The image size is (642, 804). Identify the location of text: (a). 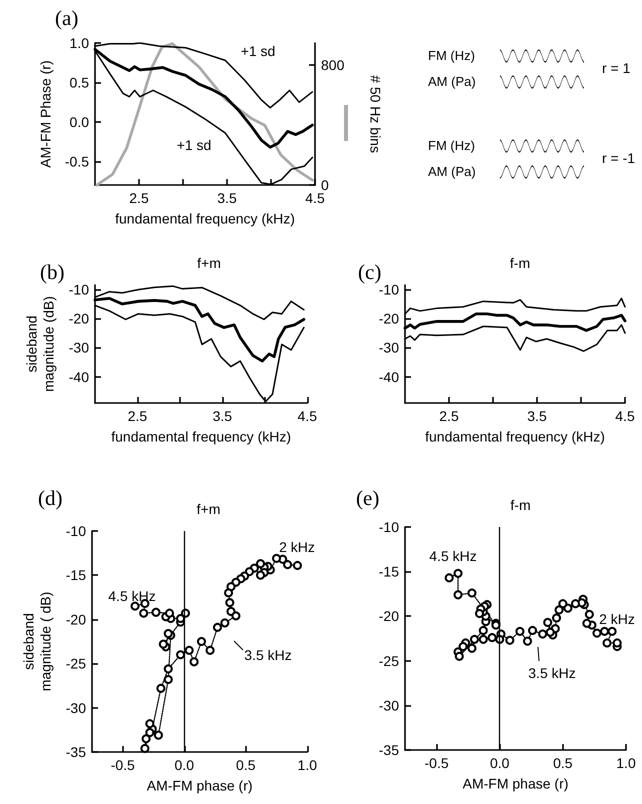
(66, 18).